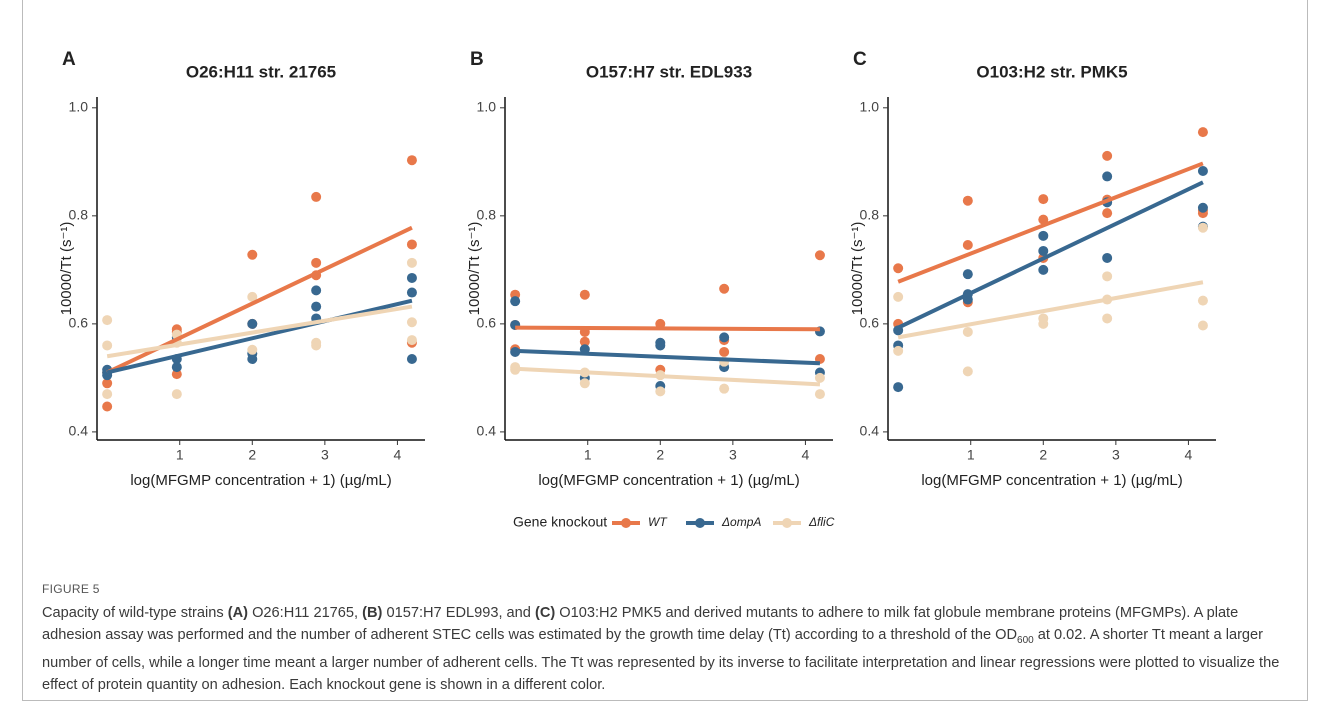 Image resolution: width=1330 pixels, height=718 pixels. What do you see at coordinates (658, 522) in the screenshot?
I see `legend-label: WT` at bounding box center [658, 522].